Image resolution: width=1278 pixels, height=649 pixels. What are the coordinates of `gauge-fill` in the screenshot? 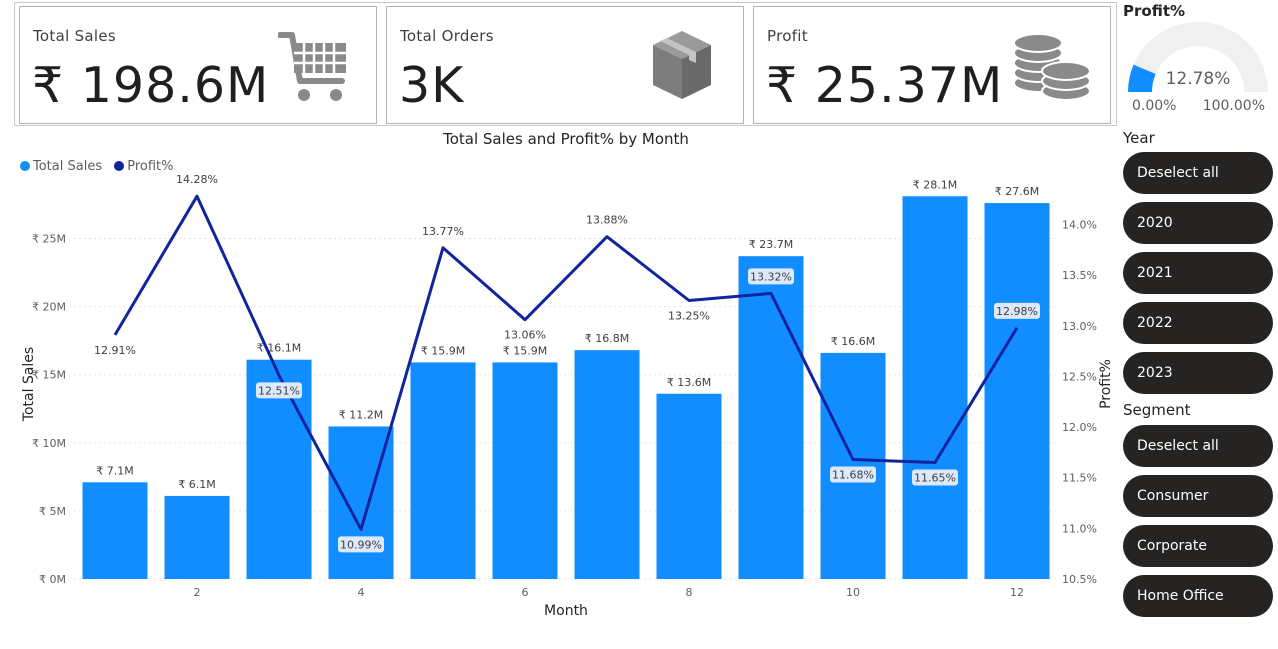 It's located at (1142, 78).